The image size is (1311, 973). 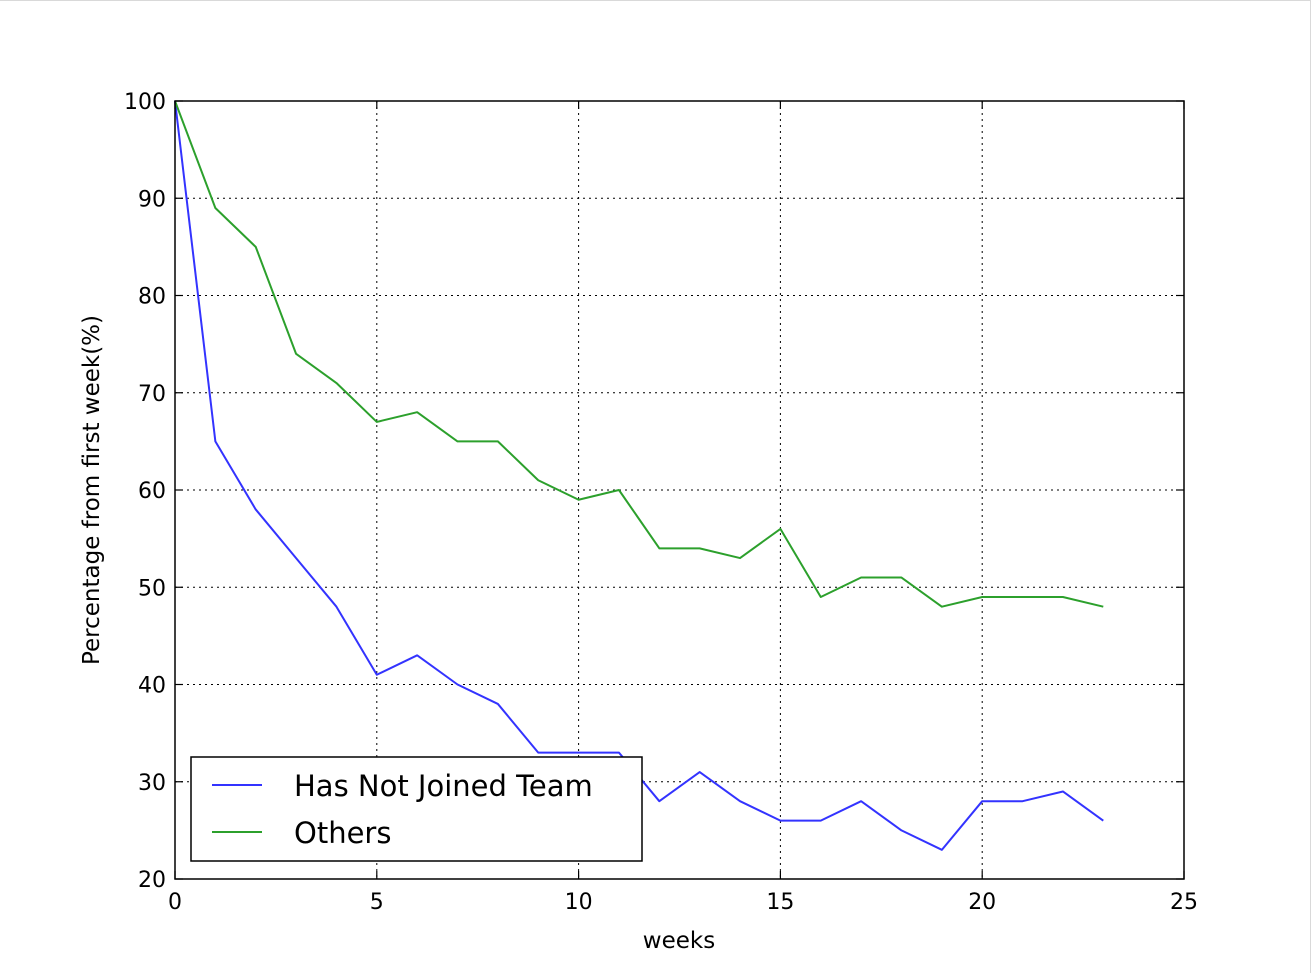 I want to click on x-tick-label: 5, so click(x=377, y=902).